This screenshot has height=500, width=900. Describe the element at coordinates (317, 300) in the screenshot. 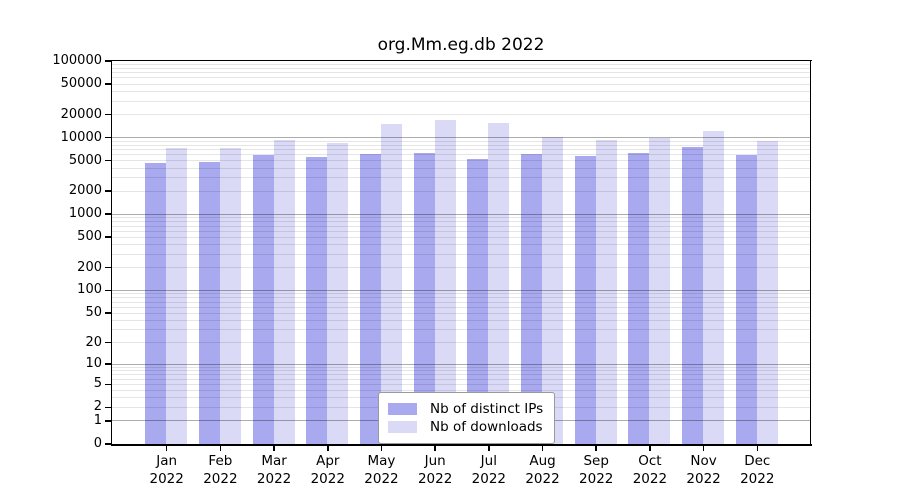

I see `bar-distinct-ips-apr` at that location.